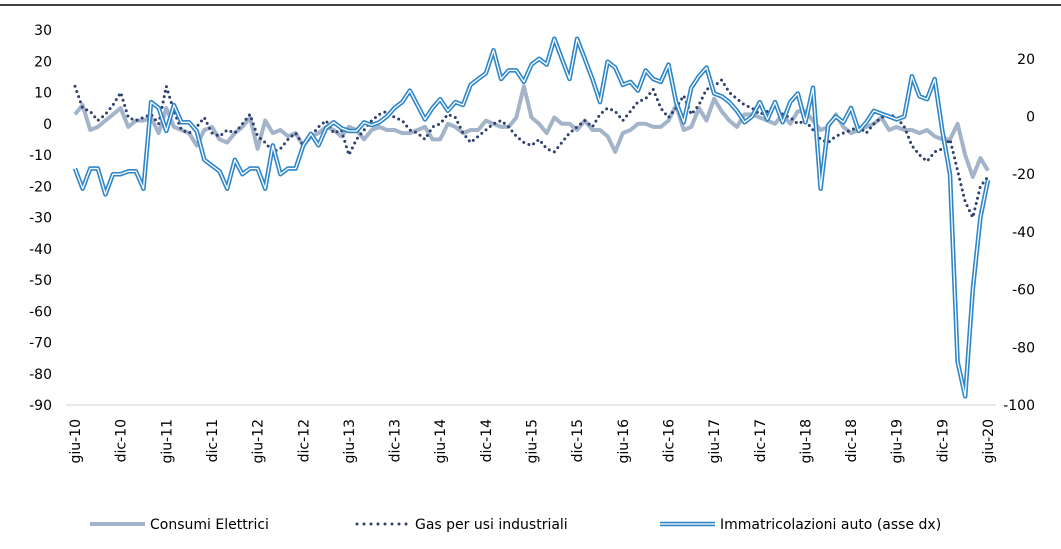  I want to click on x-tick-label: dic-16, so click(669, 440).